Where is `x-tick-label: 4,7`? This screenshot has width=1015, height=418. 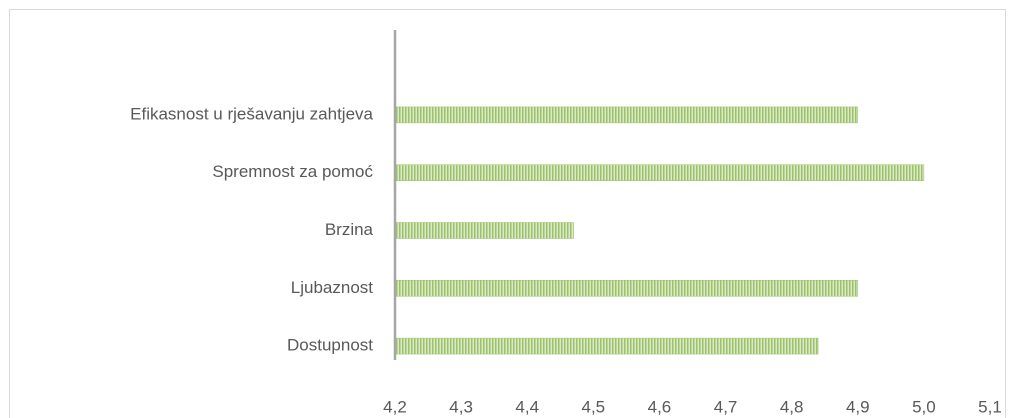 x-tick-label: 4,7 is located at coordinates (726, 406).